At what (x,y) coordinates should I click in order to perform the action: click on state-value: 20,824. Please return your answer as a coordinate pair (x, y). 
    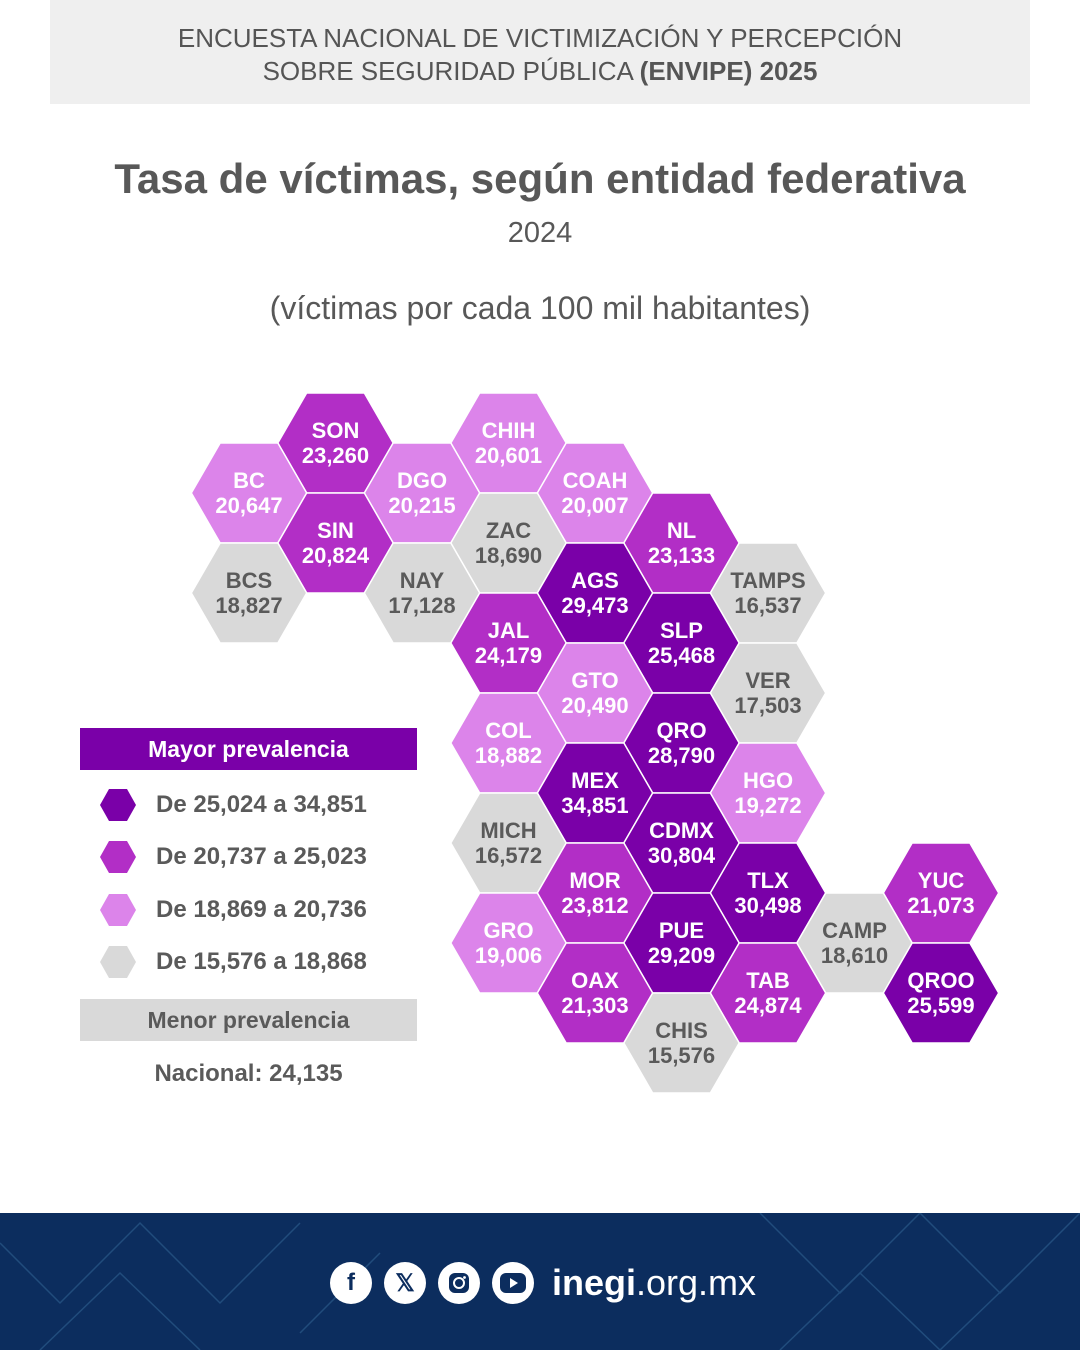
    Looking at the image, I should click on (336, 555).